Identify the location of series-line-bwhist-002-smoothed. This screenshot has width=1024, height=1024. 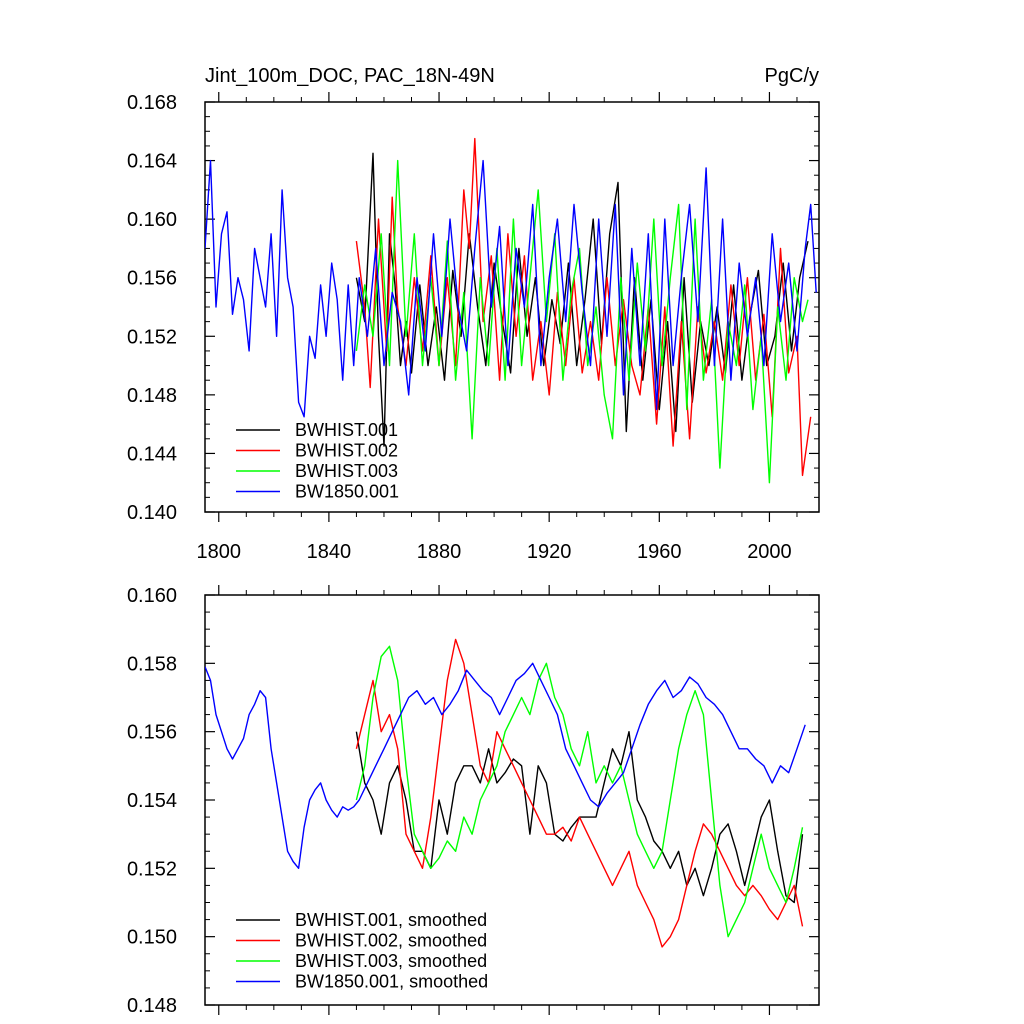
(579, 793).